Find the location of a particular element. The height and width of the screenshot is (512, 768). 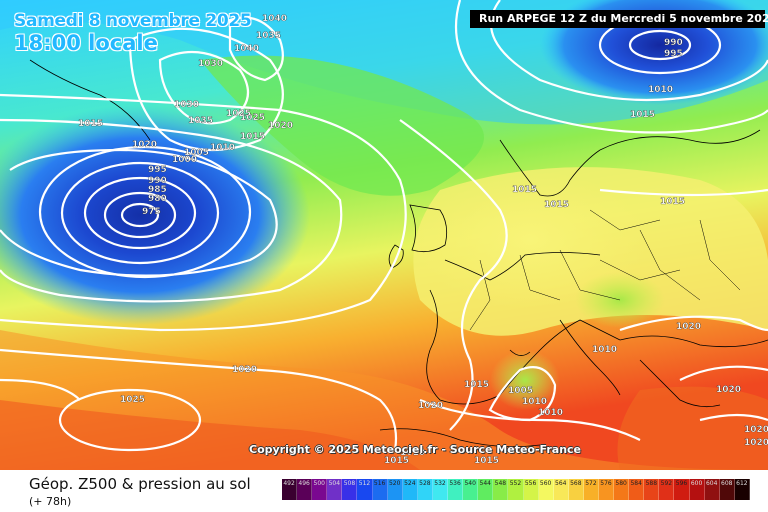

legend-swatch: 516 is located at coordinates (380, 489).